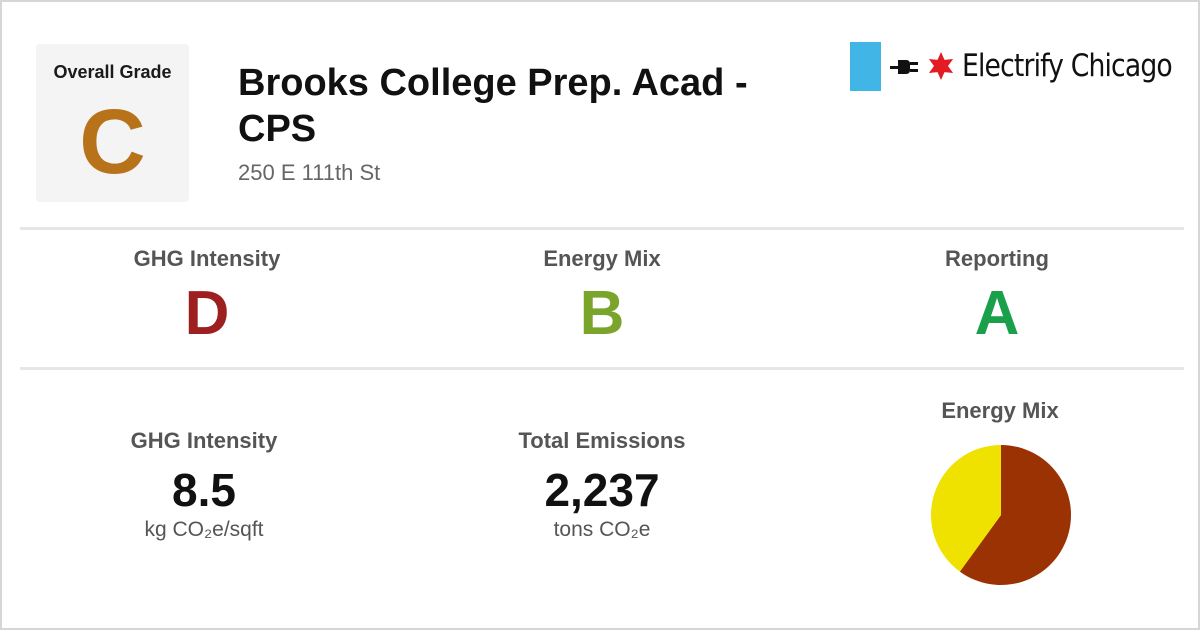  Describe the element at coordinates (602, 258) in the screenshot. I see `grade-label: Energy Mix` at that location.